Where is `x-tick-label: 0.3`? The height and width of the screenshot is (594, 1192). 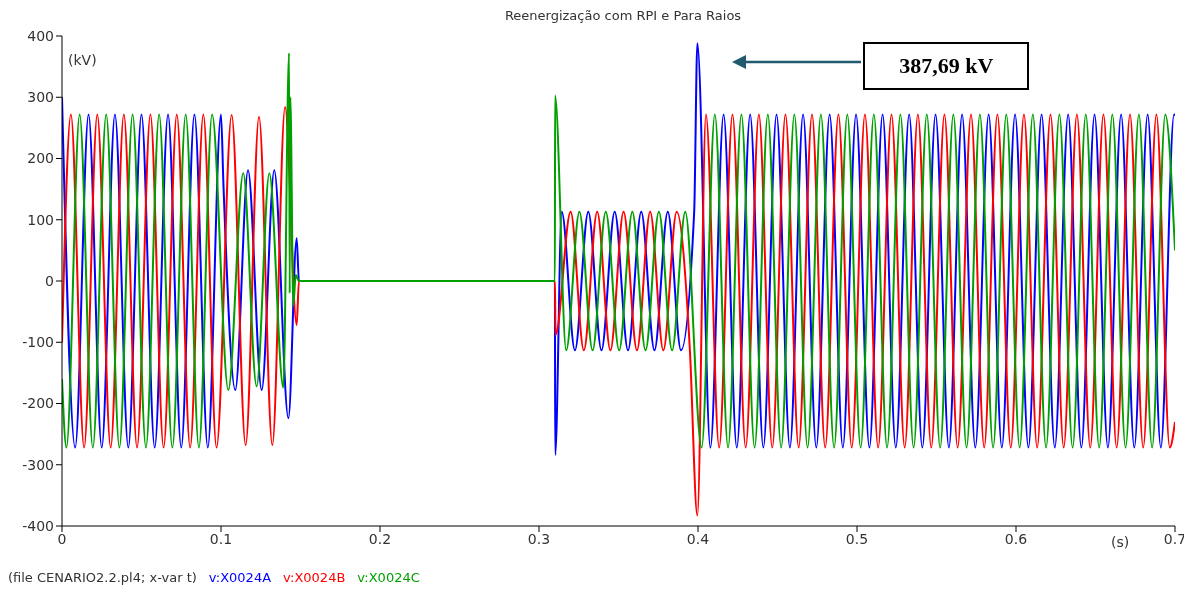 x-tick-label: 0.3 is located at coordinates (539, 538).